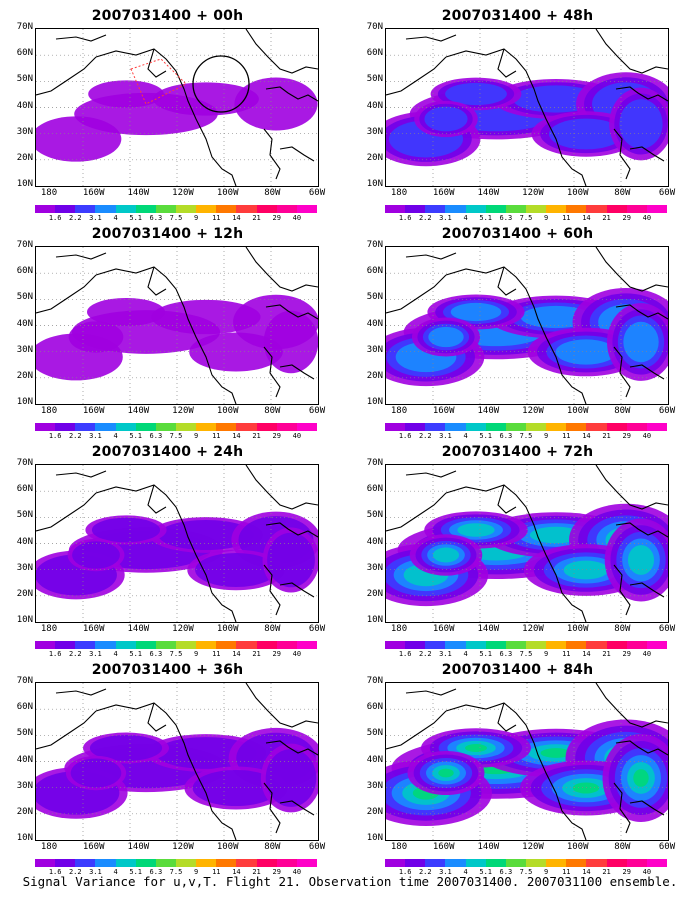 This screenshot has height=900, width=700. I want to click on panel-title: 2007031400 + 48h, so click(517, 16).